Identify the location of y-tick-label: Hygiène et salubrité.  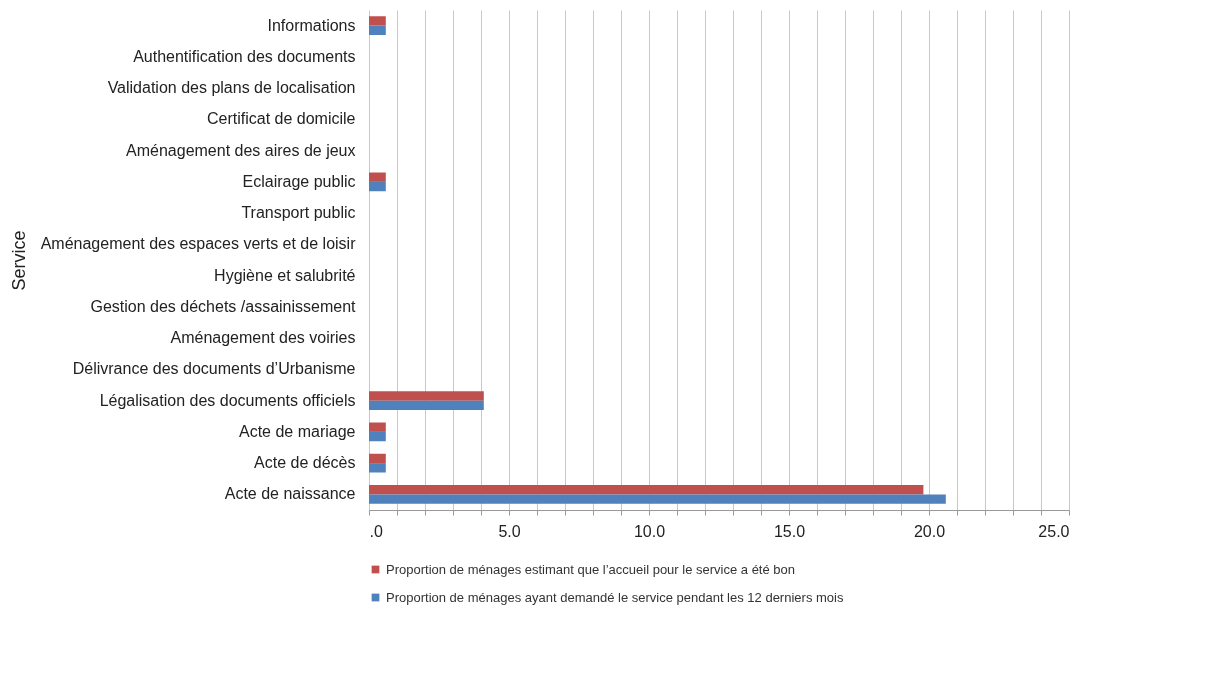
(285, 275).